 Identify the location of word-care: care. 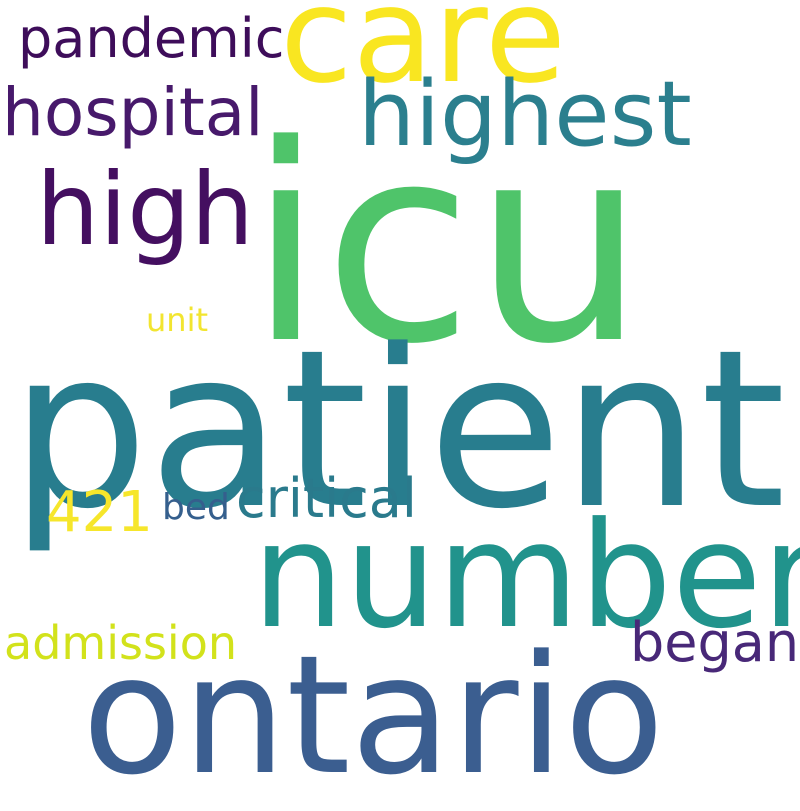
(423, 56).